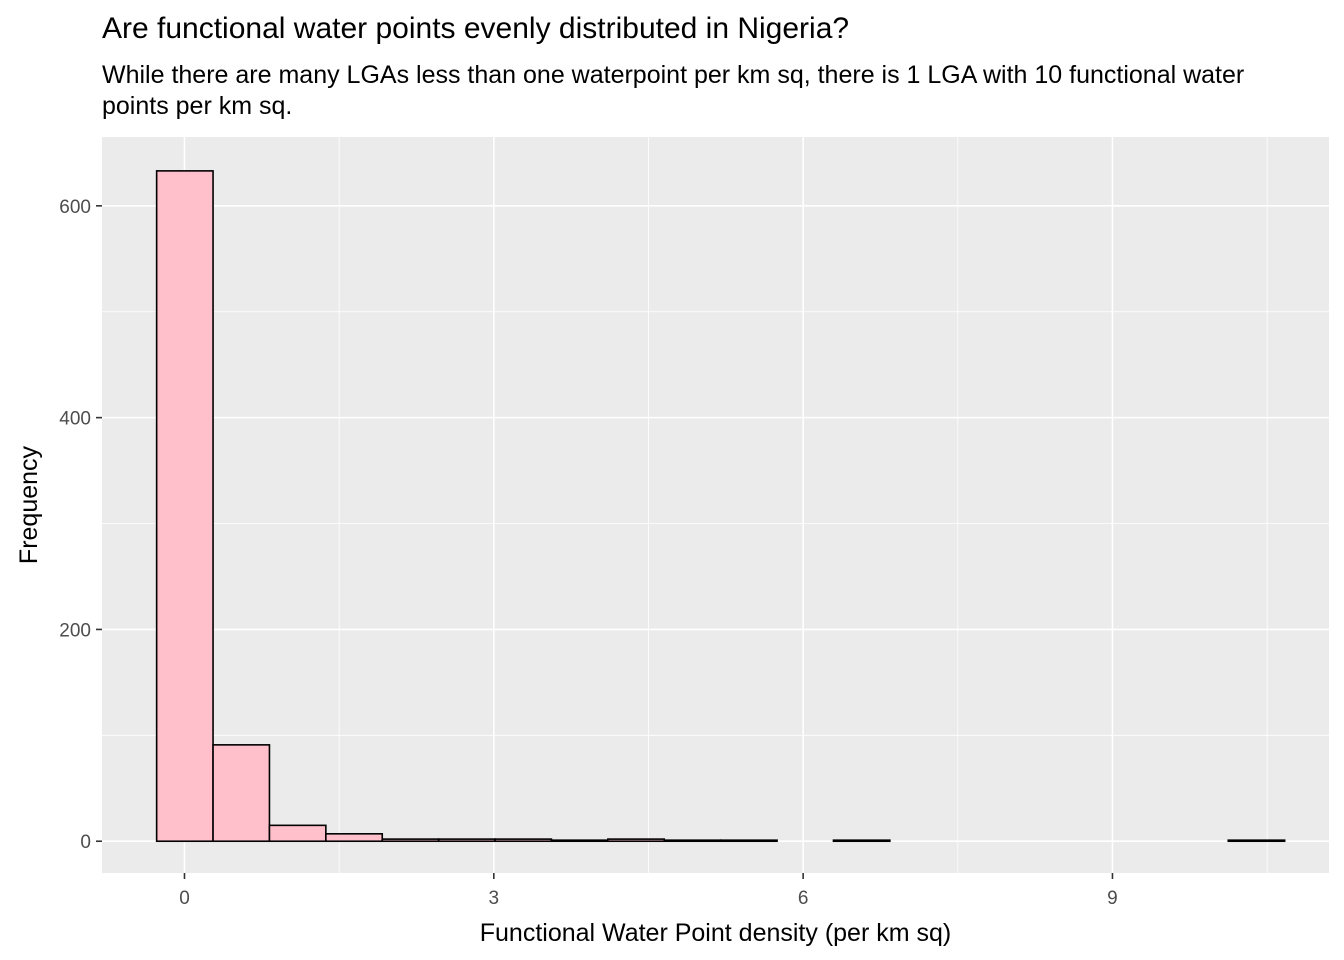 Image resolution: width=1344 pixels, height=960 pixels. What do you see at coordinates (648, 891) in the screenshot?
I see `x-axis: 0 3 6 9` at bounding box center [648, 891].